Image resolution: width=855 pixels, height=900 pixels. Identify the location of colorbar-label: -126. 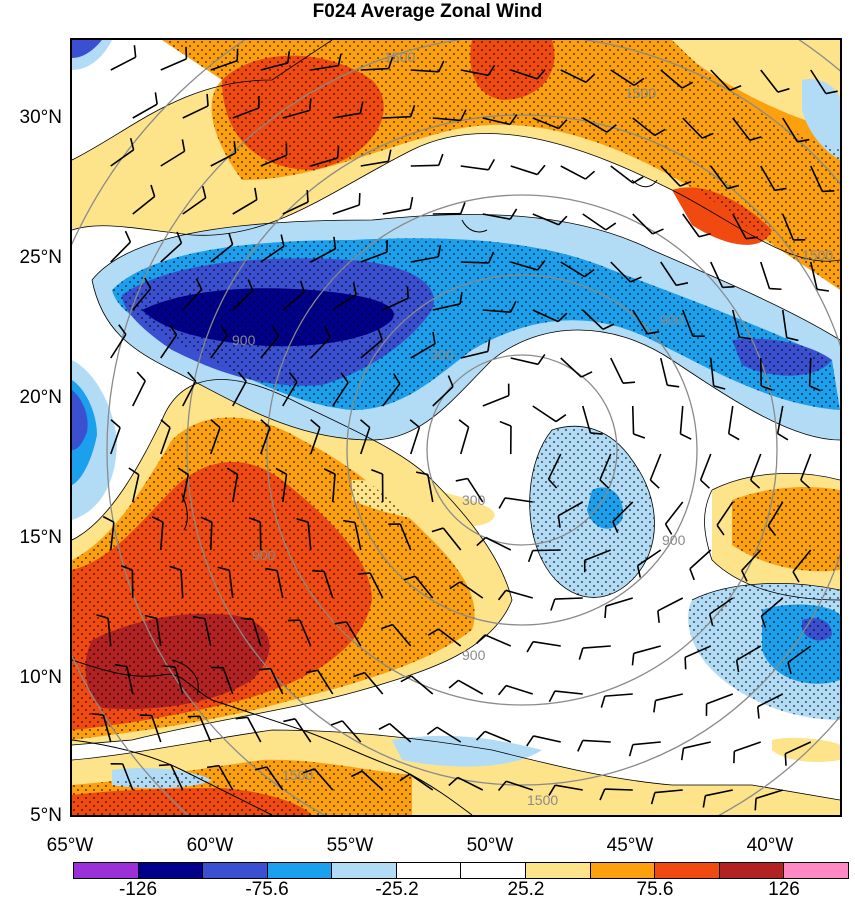
(138, 889).